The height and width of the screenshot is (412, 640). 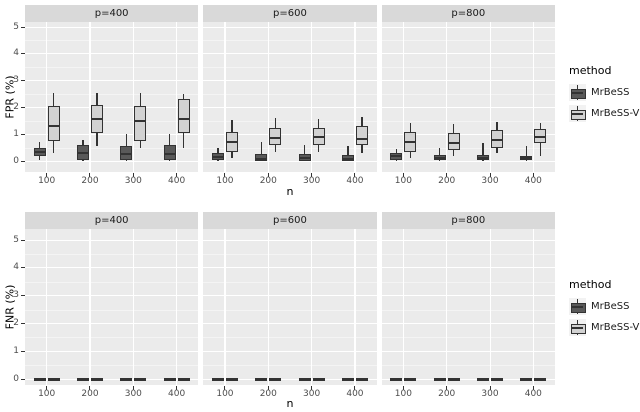 I want to click on legend-method-bottom: method MrBeSS MrBeSS-V, so click(x=604, y=309).